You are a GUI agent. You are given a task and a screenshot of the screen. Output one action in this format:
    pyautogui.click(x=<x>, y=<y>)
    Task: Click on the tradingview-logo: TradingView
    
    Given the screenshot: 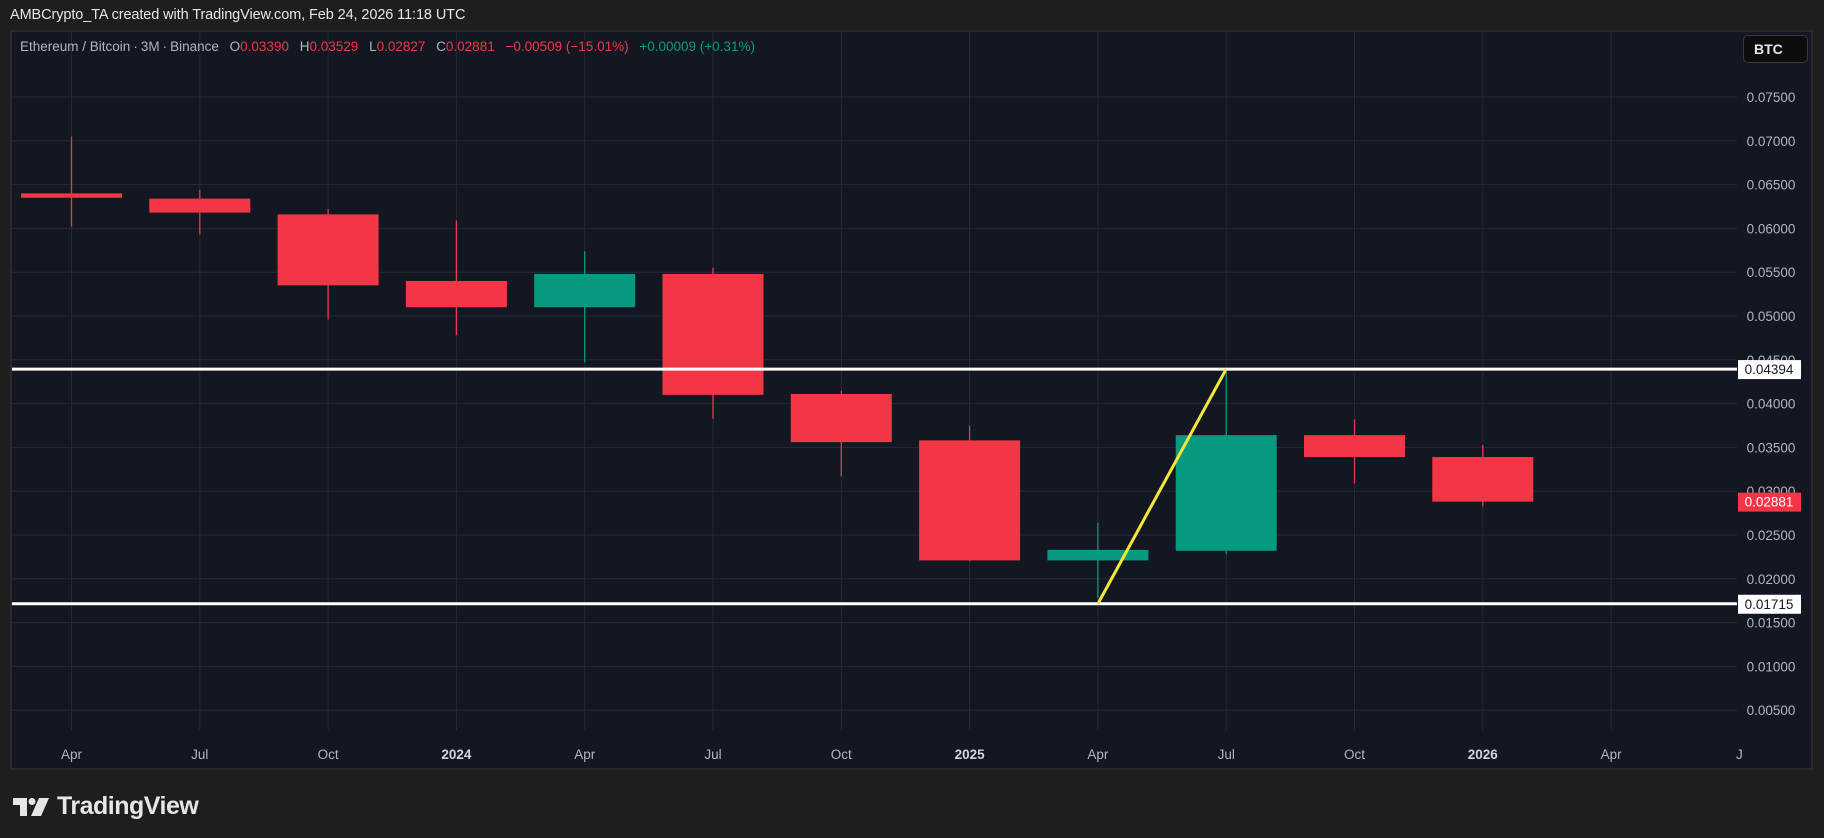 What is the action you would take?
    pyautogui.click(x=106, y=806)
    